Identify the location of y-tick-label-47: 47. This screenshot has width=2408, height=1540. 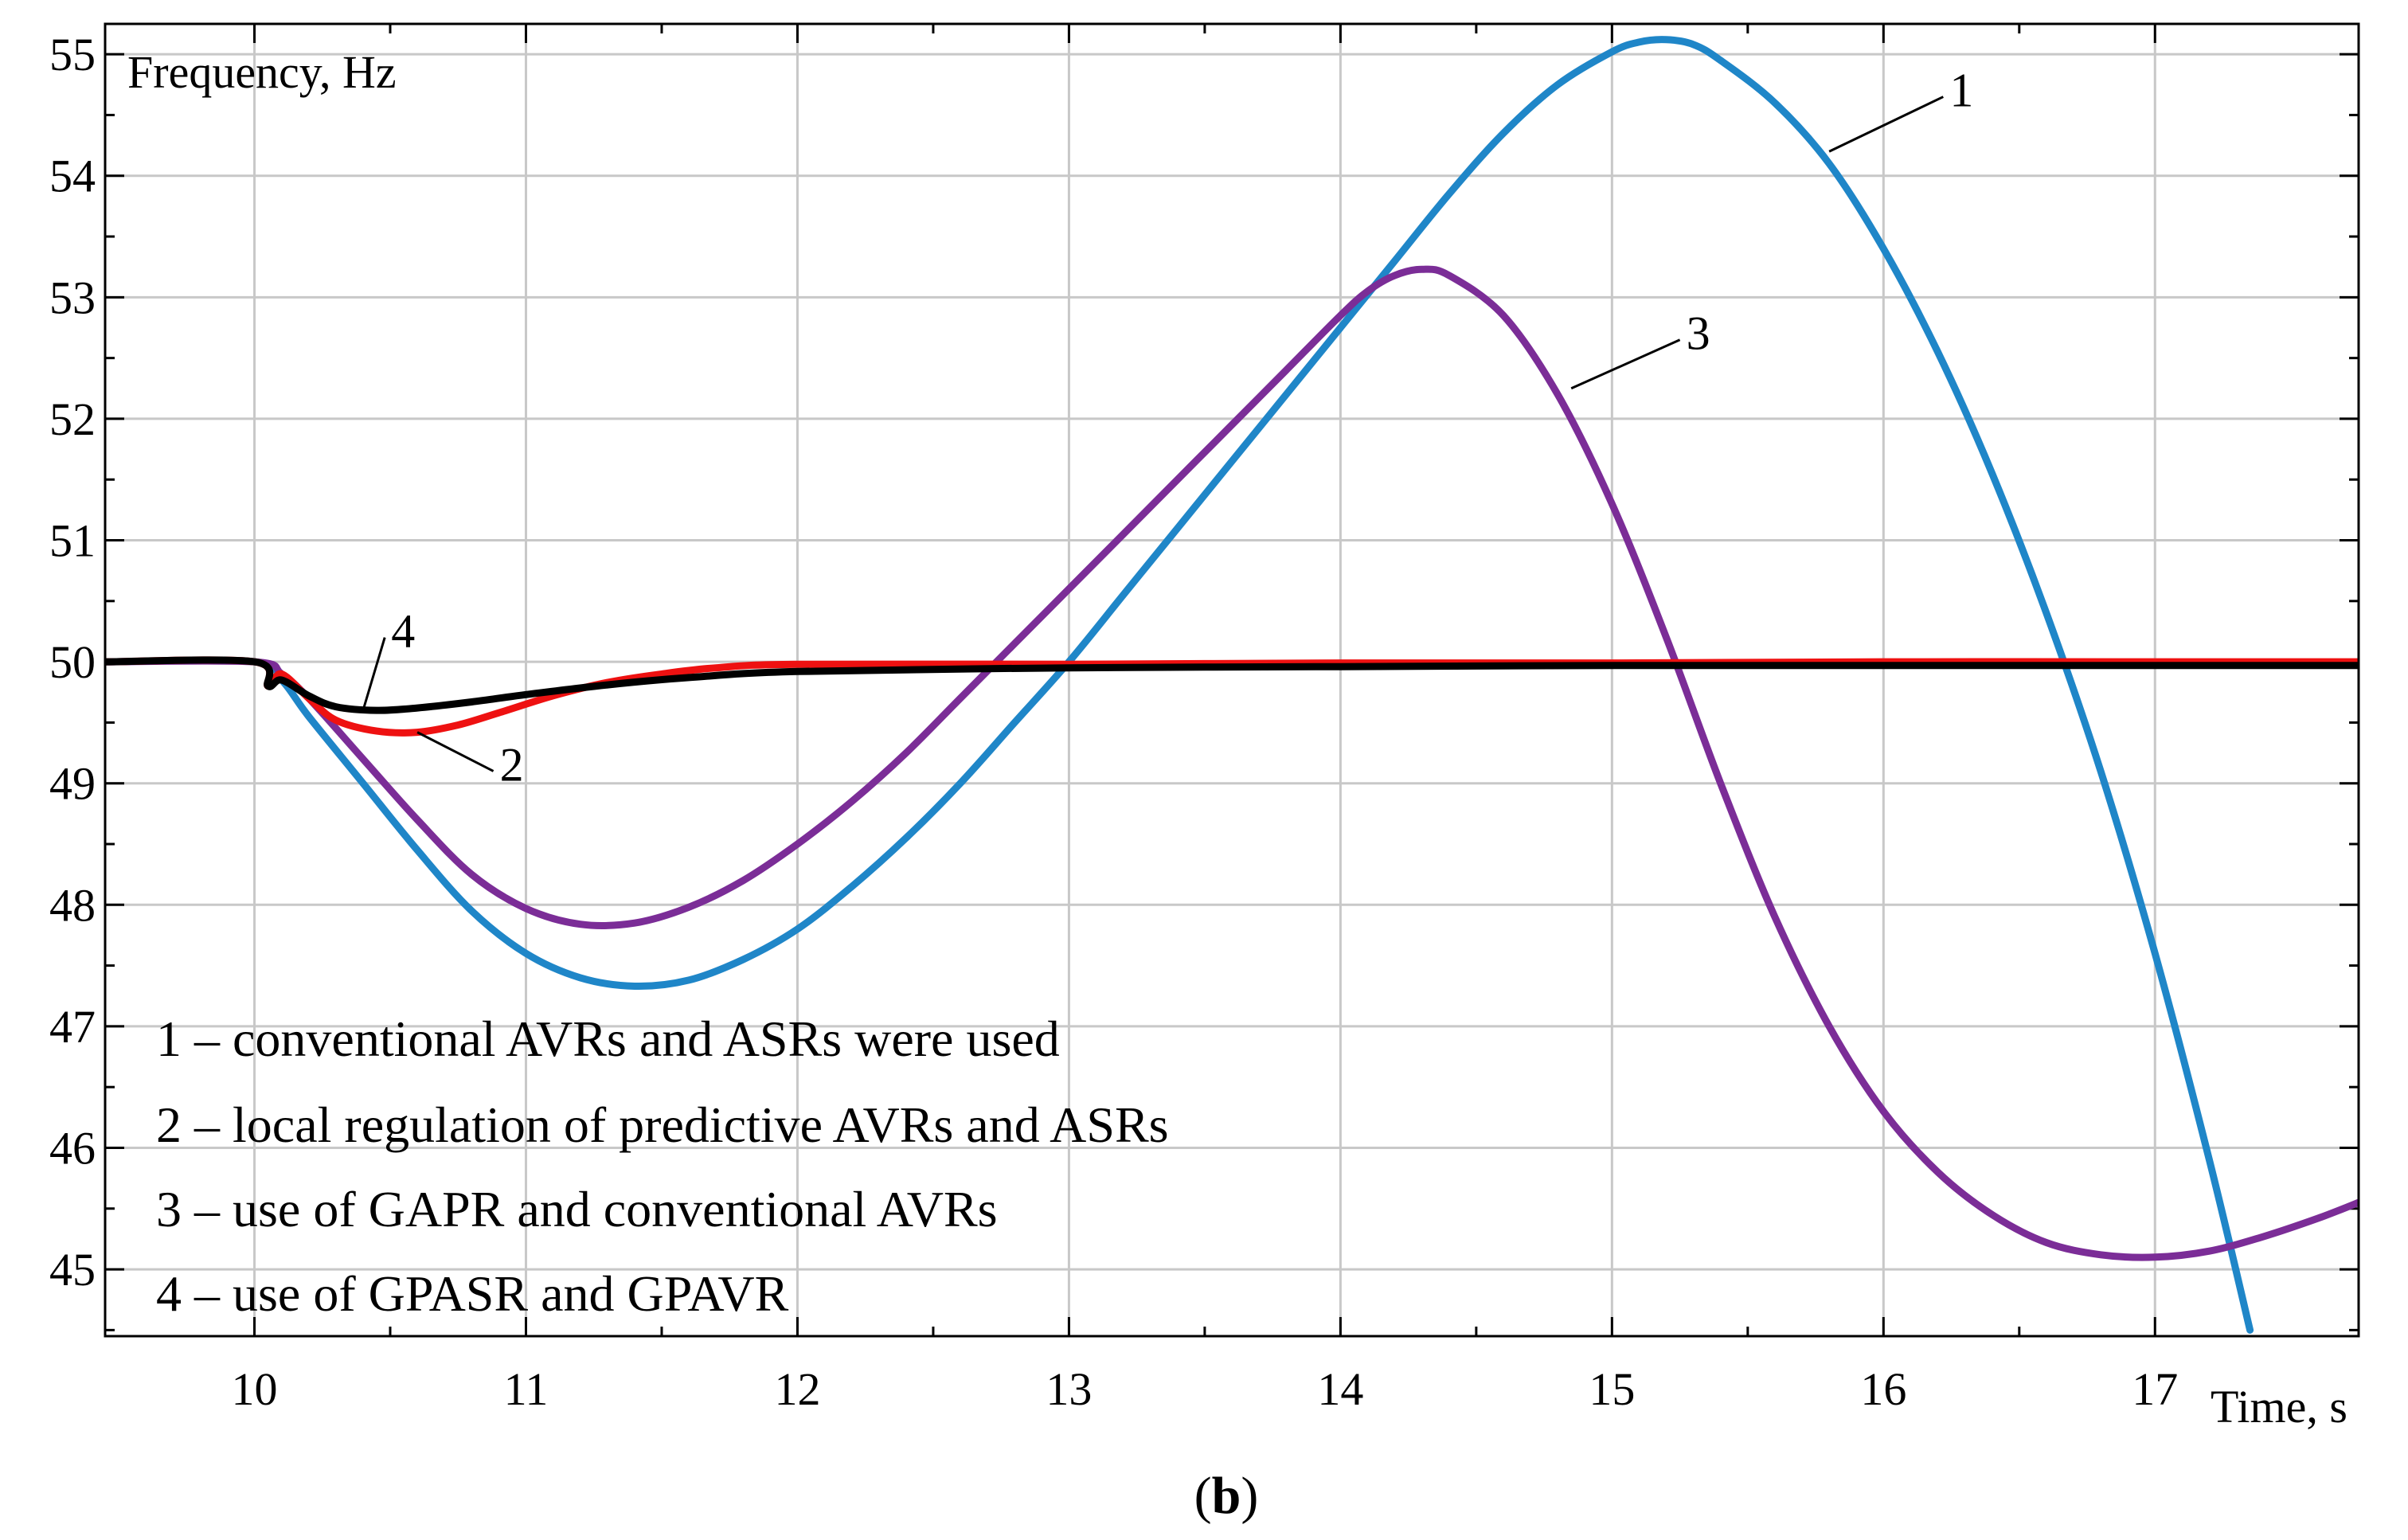
(72, 1027).